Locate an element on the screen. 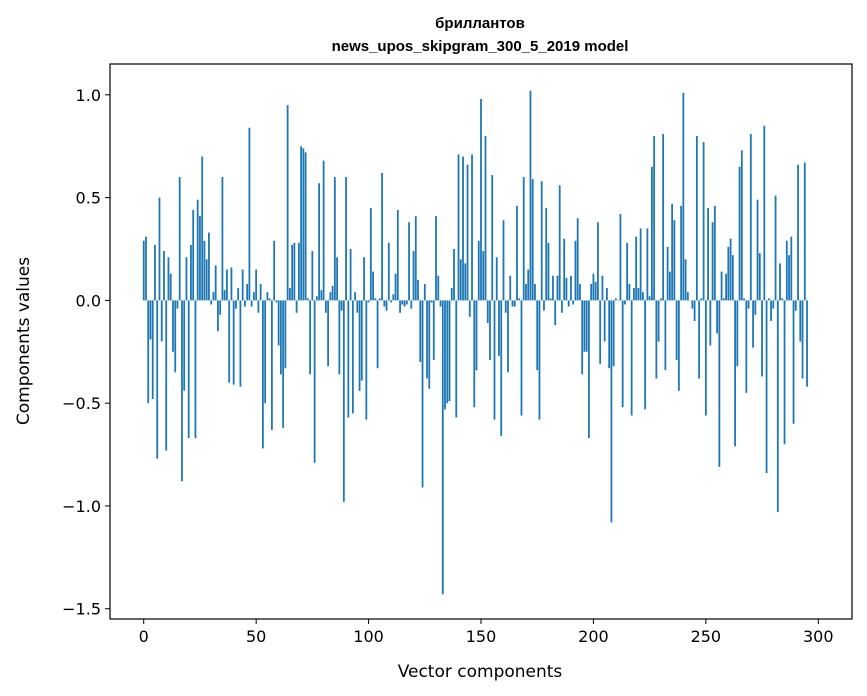 The image size is (867, 696). y-tick-label: 0.0 is located at coordinates (88, 300).